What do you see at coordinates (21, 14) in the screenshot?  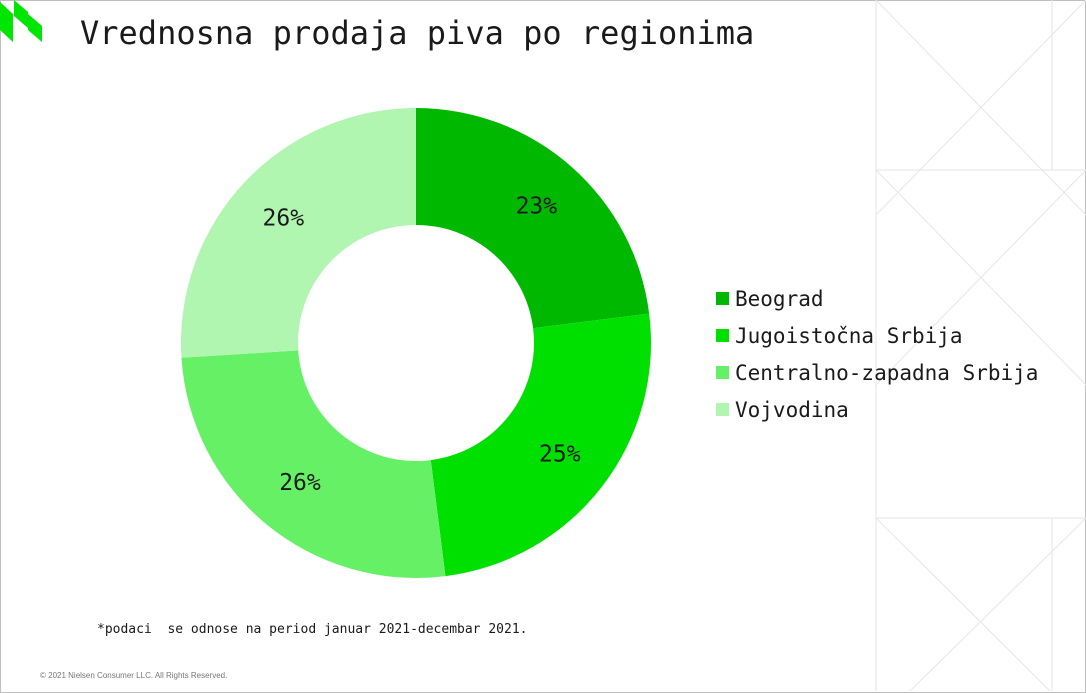 I see `logo-stripe-right` at bounding box center [21, 14].